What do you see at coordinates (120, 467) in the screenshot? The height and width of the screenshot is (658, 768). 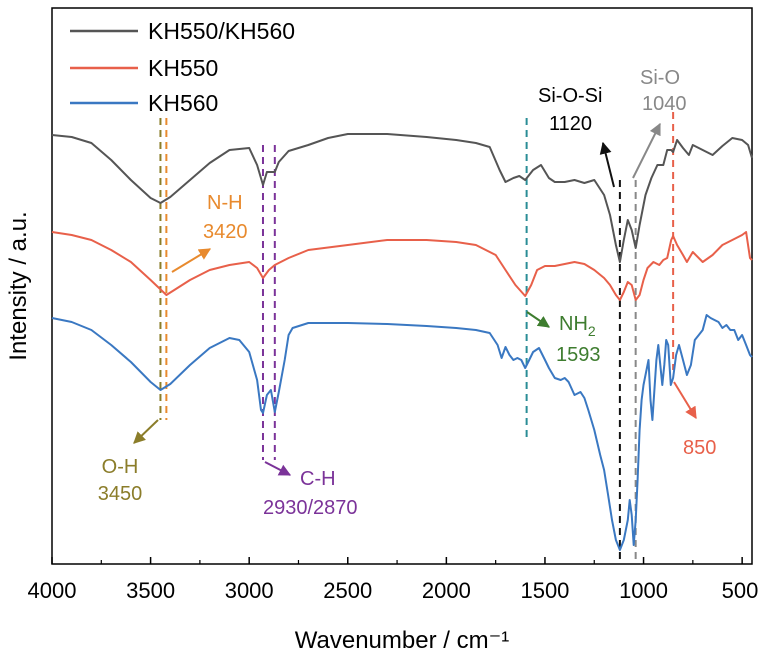 I see `annotation-oh-label: O-H` at bounding box center [120, 467].